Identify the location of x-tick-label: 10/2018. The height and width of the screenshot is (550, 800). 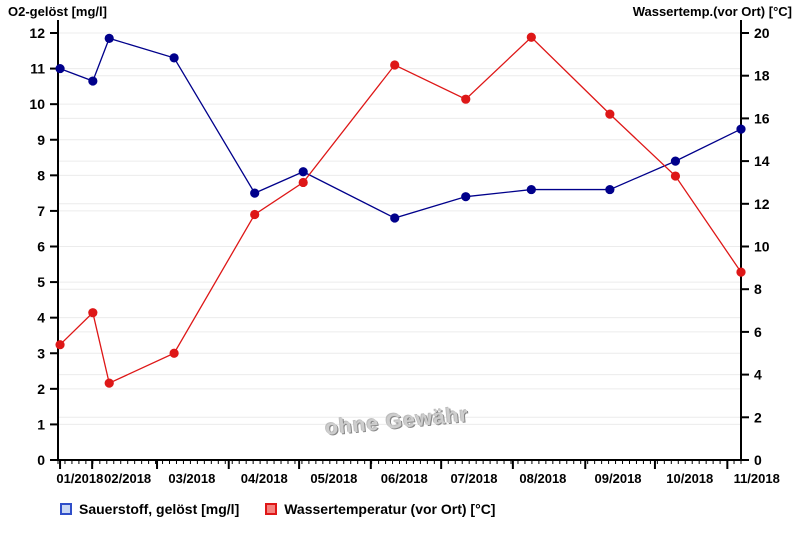
(689, 478).